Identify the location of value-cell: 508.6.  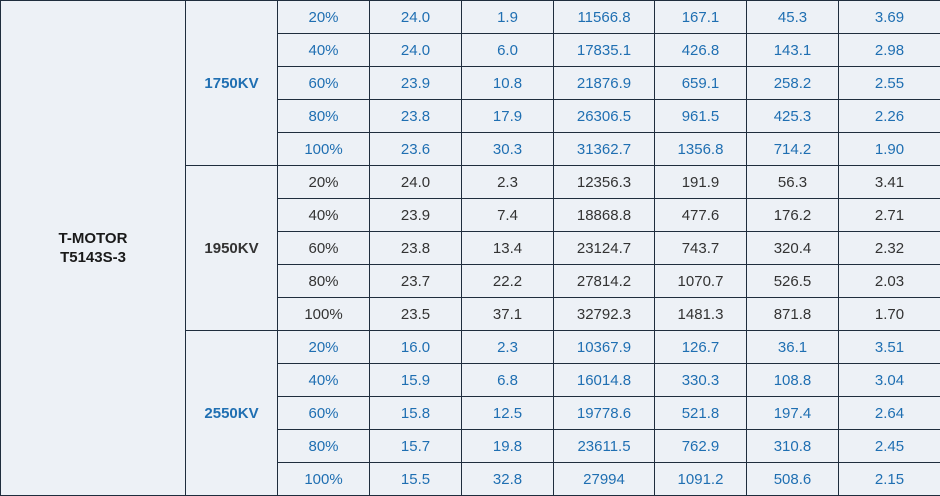
(792, 479).